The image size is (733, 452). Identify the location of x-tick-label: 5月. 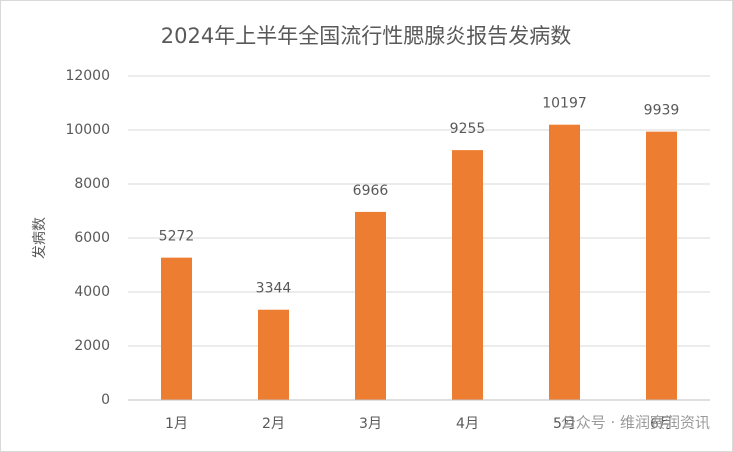
(564, 424).